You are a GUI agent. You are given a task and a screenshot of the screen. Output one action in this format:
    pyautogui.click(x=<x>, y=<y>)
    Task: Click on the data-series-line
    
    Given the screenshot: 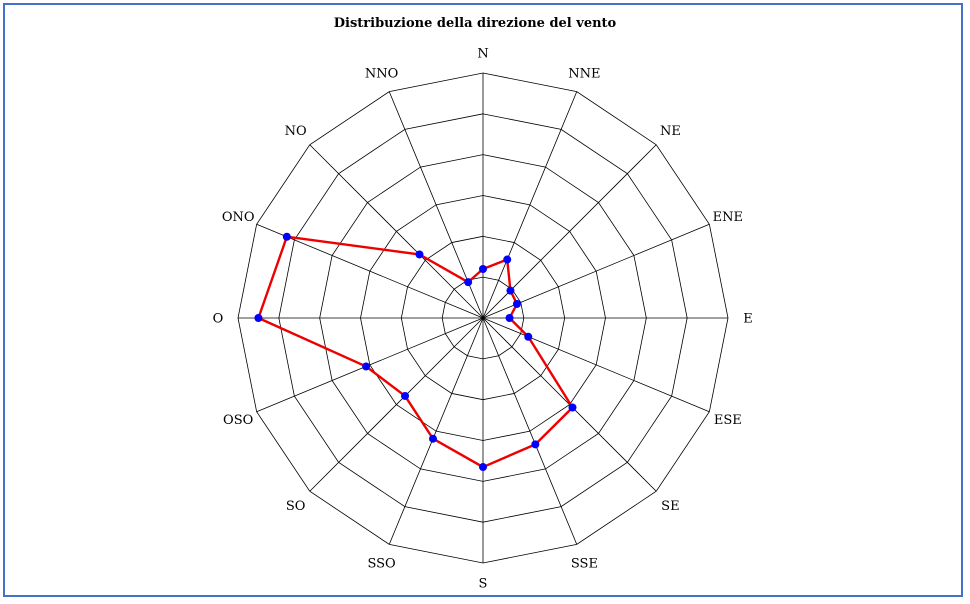 What is the action you would take?
    pyautogui.click(x=415, y=352)
    